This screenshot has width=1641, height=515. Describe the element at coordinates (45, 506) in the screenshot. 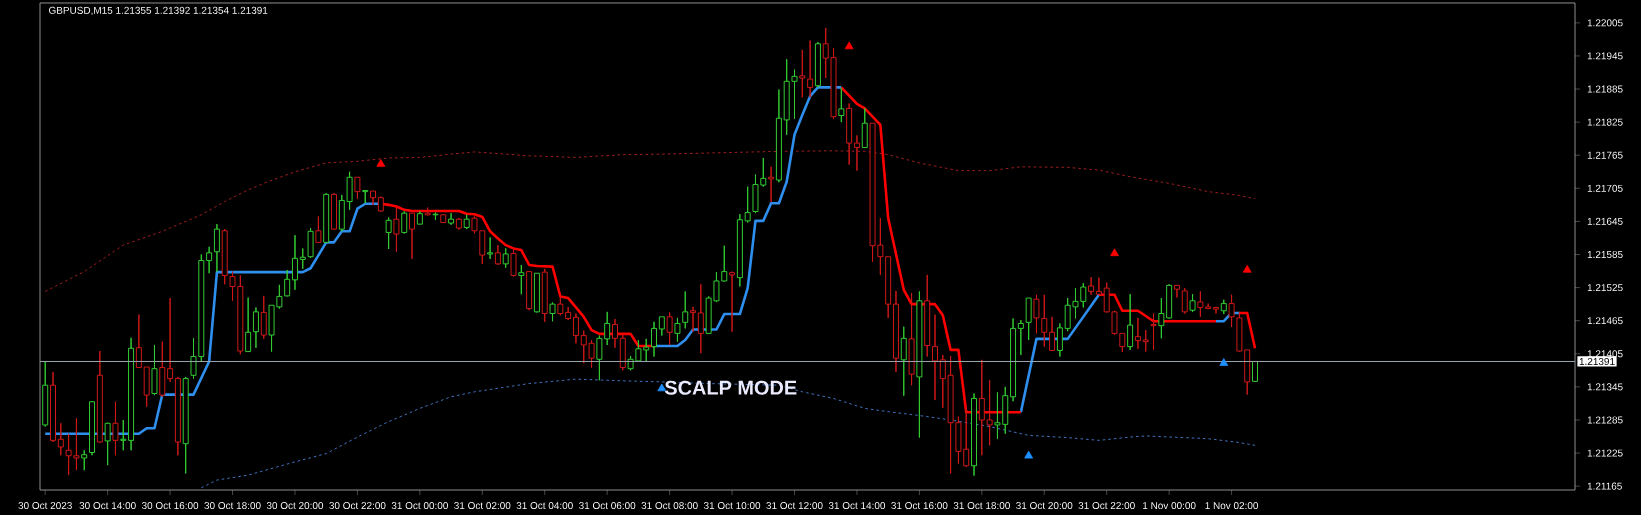

I see `x-tick-label: 30 Oct 2023` at that location.